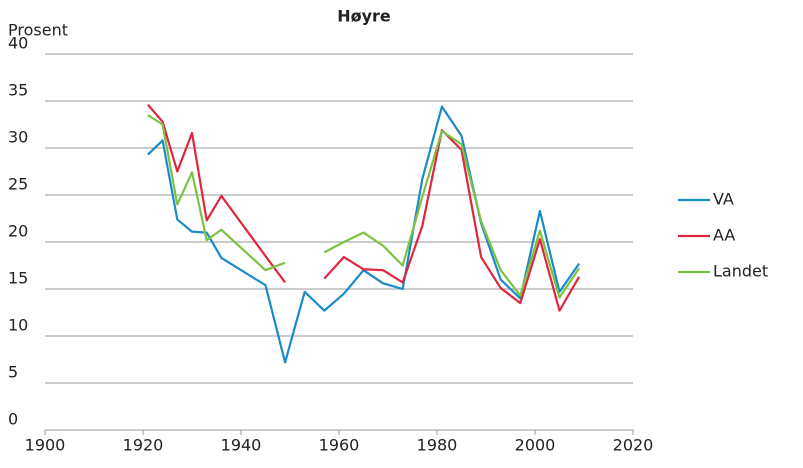 This screenshot has width=803, height=468. Describe the element at coordinates (364, 16) in the screenshot. I see `chart-title: Høyre` at that location.